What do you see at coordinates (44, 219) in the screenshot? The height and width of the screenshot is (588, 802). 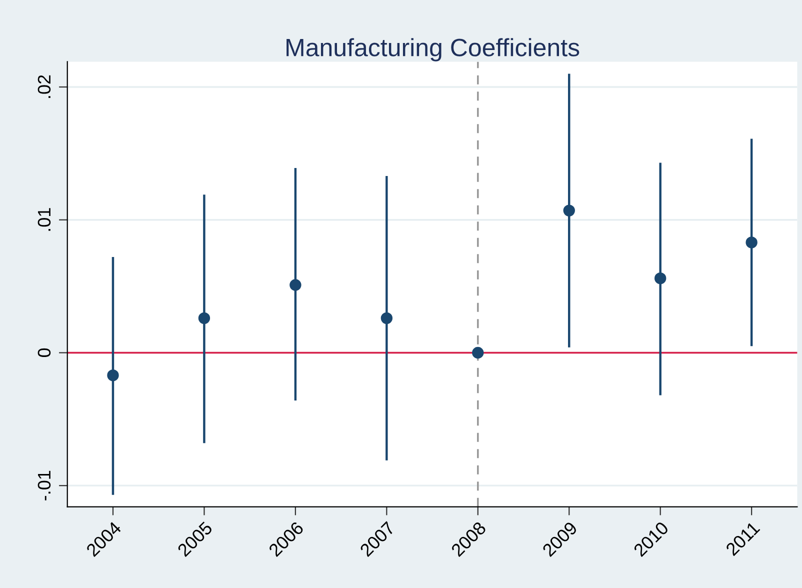 I see `y-tick-label: .01` at bounding box center [44, 219].